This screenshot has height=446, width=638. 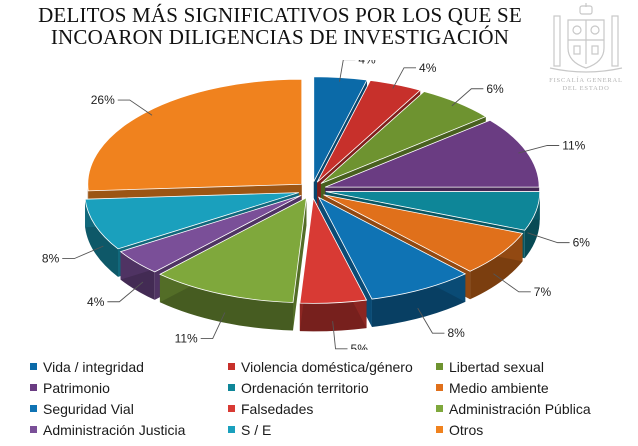 What do you see at coordinates (585, 88) in the screenshot?
I see `emblem-caption-line-2: DEL ESTADO` at bounding box center [585, 88].